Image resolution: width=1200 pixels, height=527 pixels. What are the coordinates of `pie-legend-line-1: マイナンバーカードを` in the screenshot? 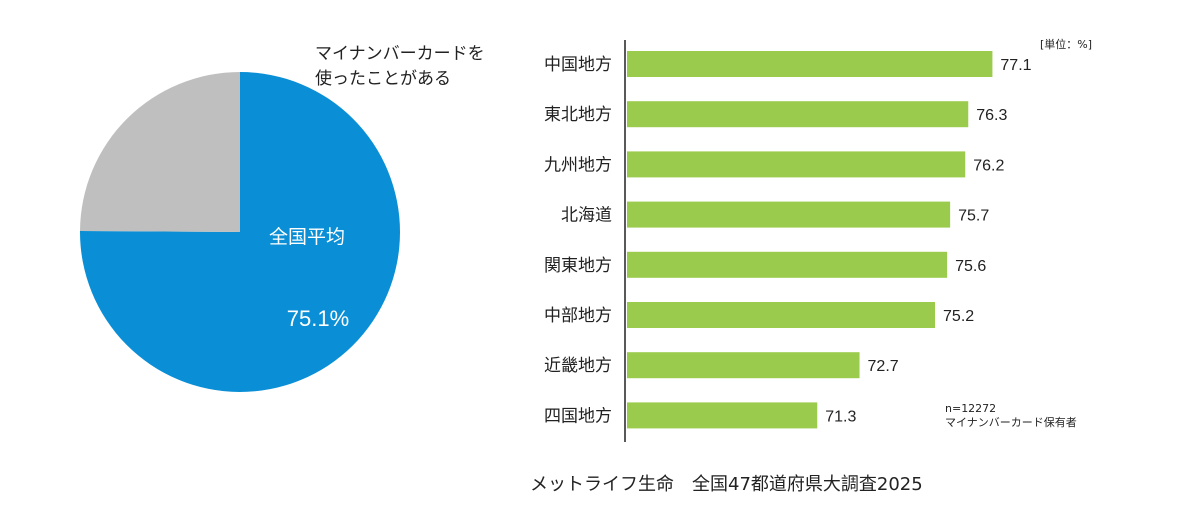 It's located at (400, 54).